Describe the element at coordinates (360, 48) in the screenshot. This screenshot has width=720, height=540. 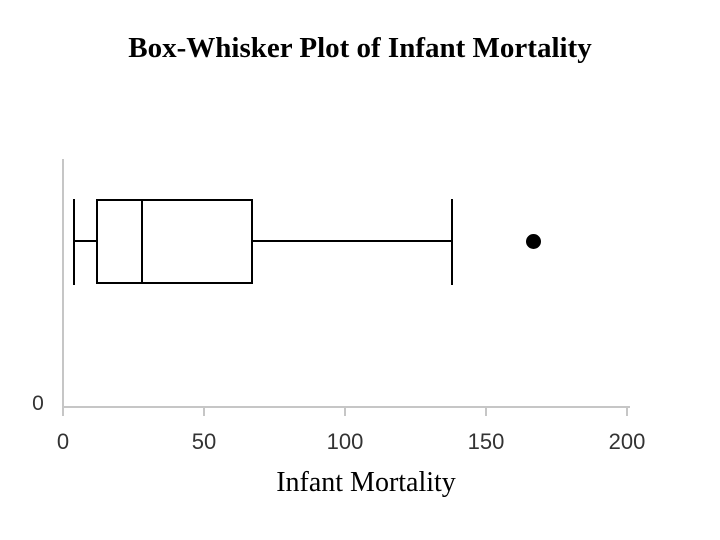
I see `chart-title: Box-Whisker Plot of Infant Mortality` at that location.